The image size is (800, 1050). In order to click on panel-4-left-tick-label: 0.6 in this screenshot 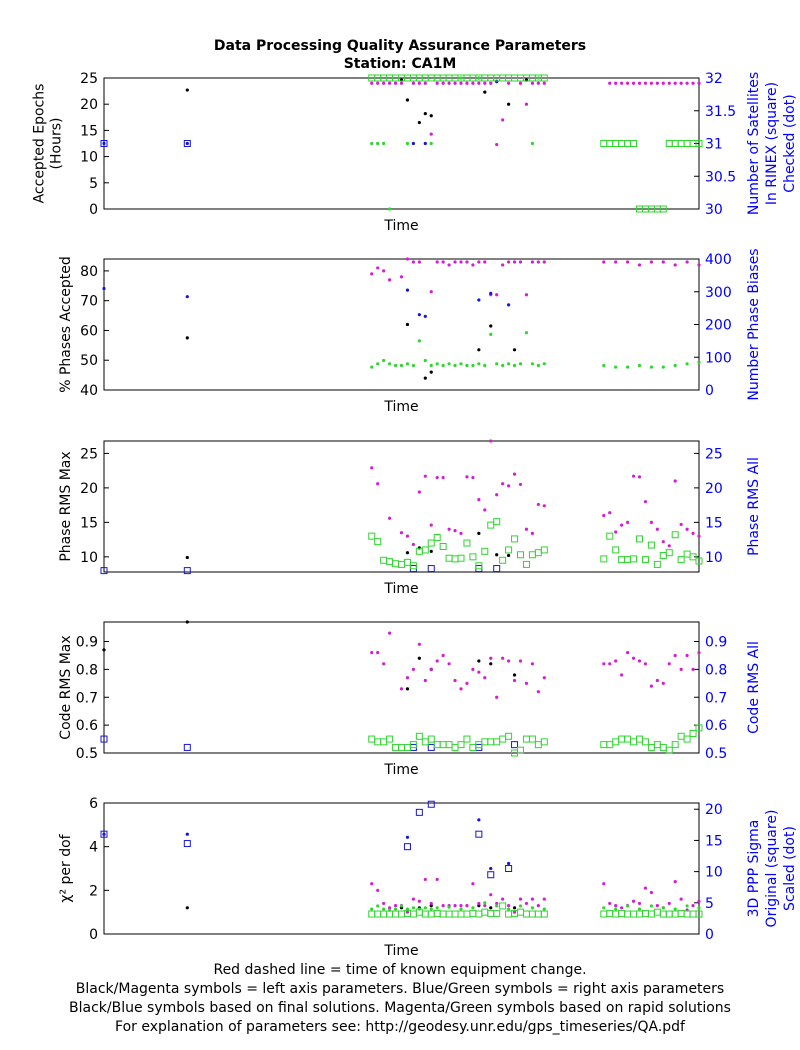, I will do `click(87, 726)`.